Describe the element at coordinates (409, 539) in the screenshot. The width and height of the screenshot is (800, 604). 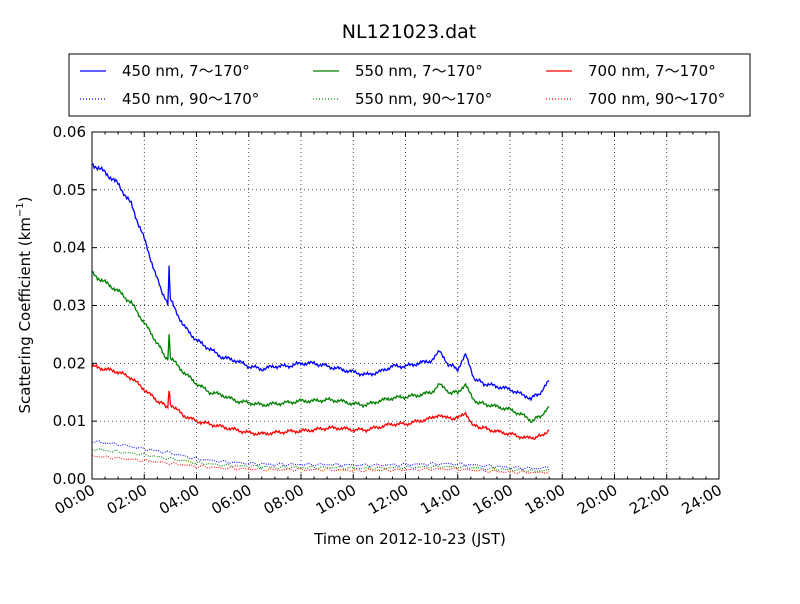
I see `x-axis-label: Time on 2012-10-23 (JST)` at that location.